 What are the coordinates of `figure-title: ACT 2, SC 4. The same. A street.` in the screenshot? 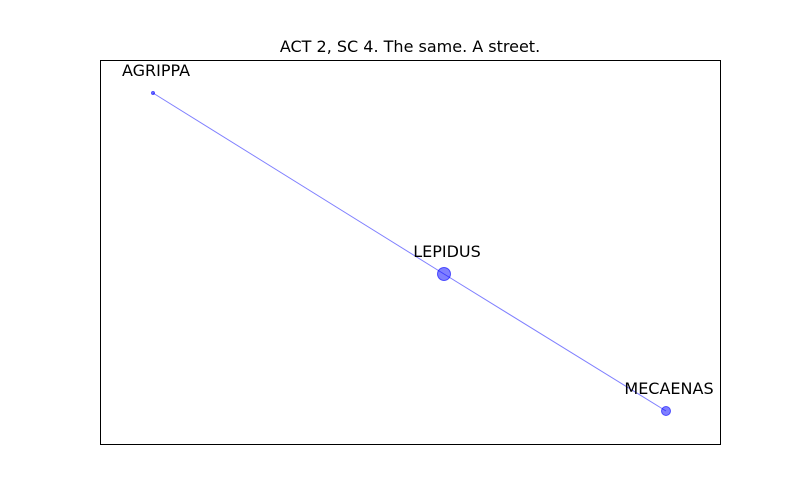 It's located at (410, 46).